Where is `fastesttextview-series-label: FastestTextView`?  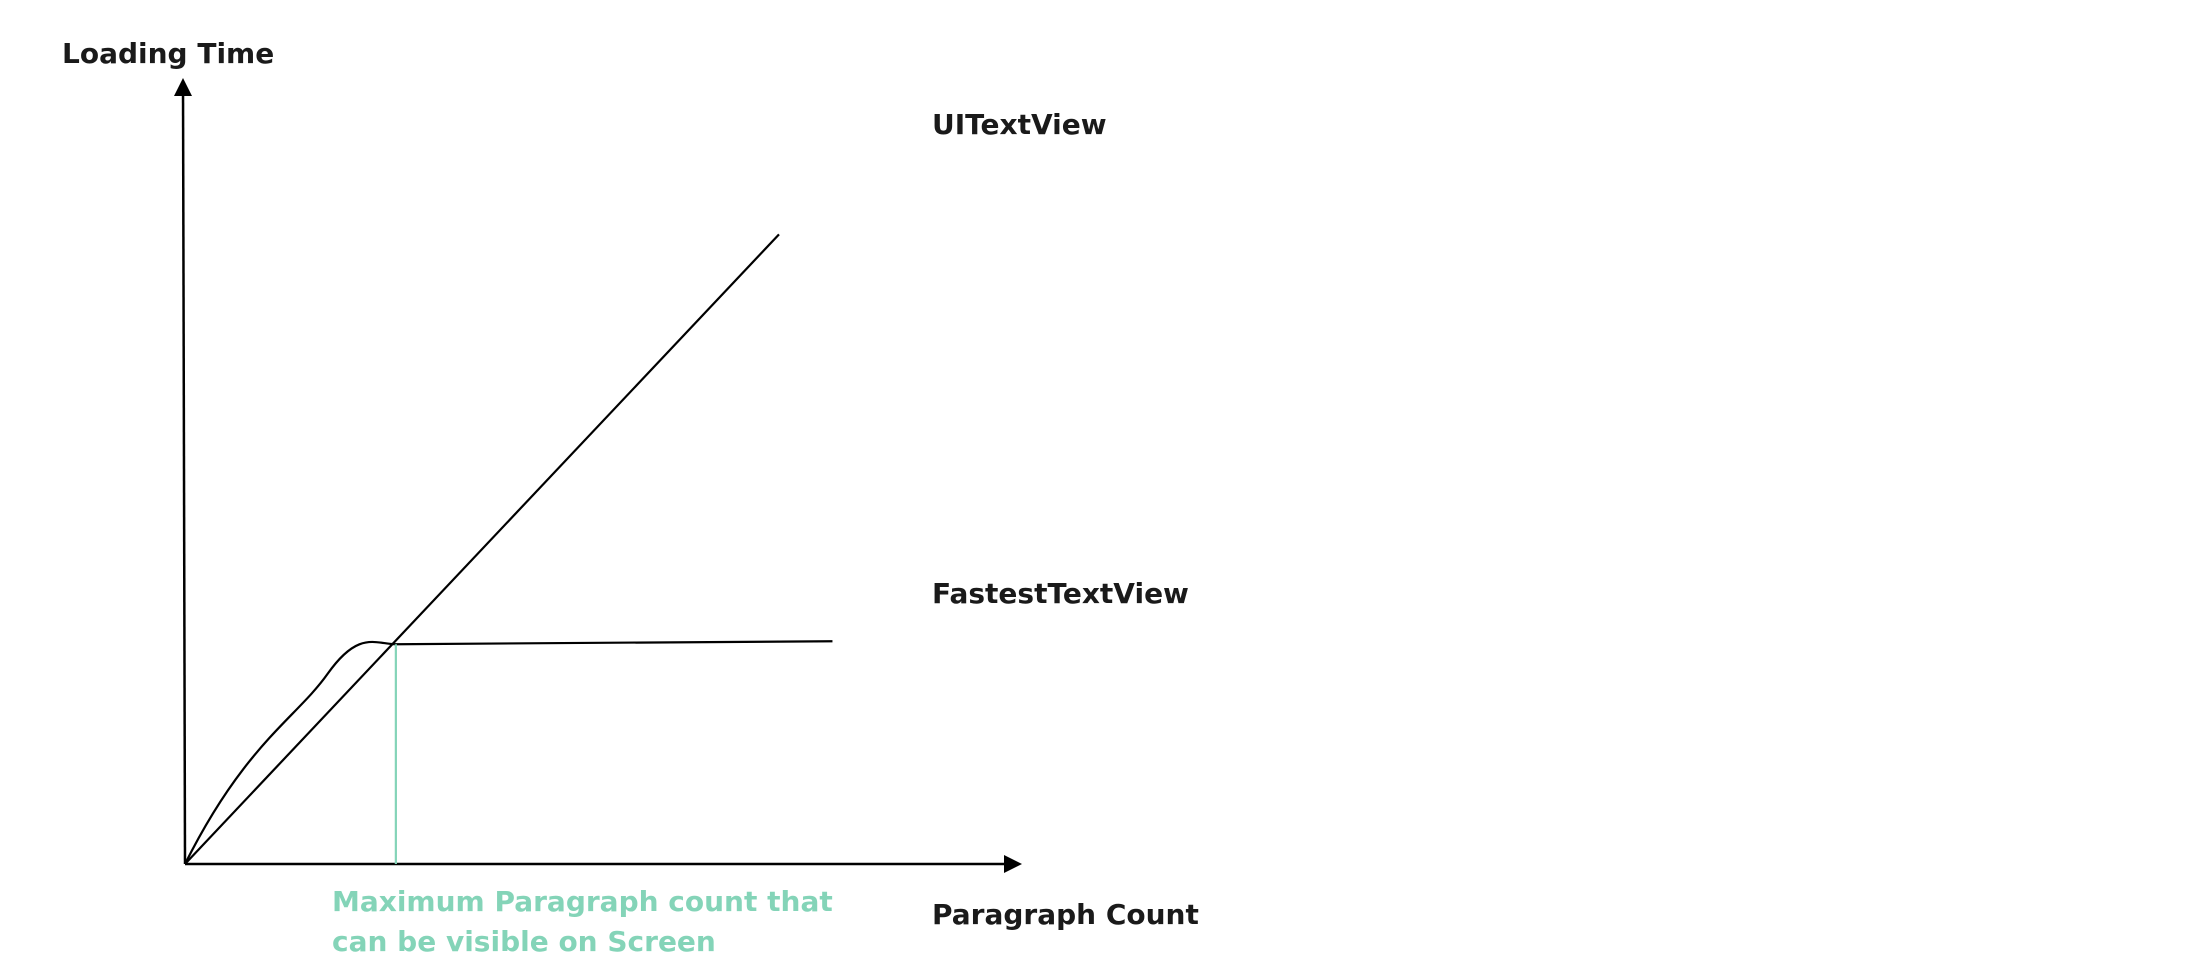 fastesttextview-series-label: FastestTextView is located at coordinates (1060, 593).